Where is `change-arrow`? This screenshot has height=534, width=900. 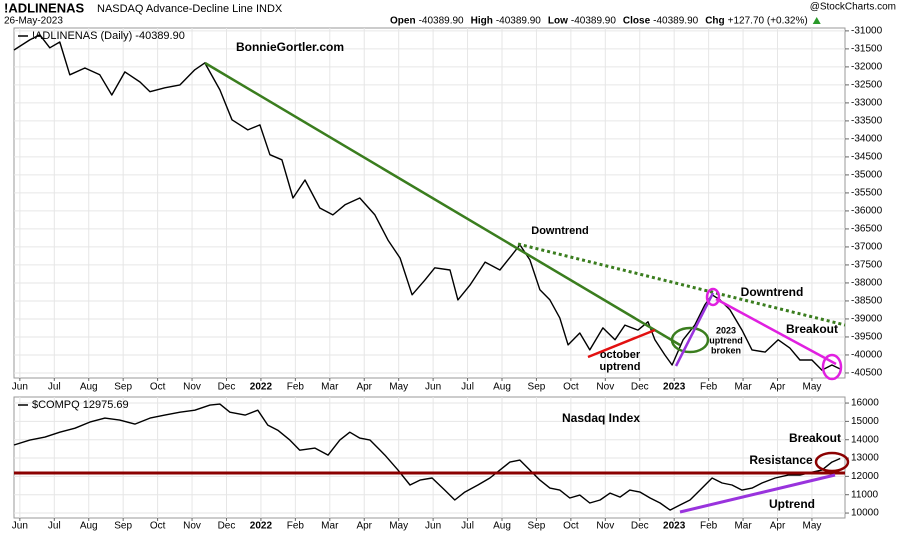 change-arrow is located at coordinates (816, 20).